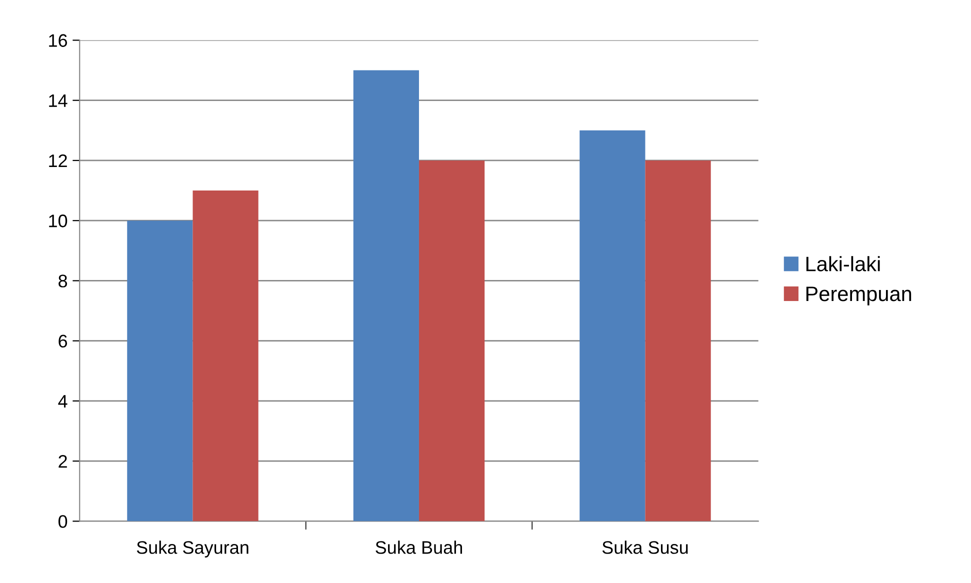  What do you see at coordinates (192, 549) in the screenshot?
I see `x-tick-label: Suka Sayuran` at bounding box center [192, 549].